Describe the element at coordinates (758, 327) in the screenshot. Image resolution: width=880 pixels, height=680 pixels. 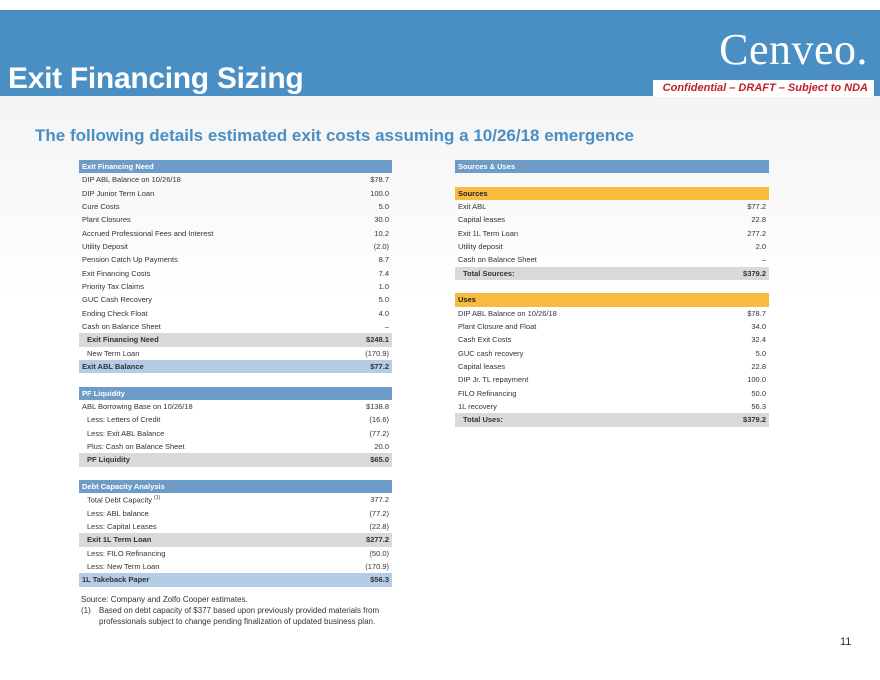
I see `row-value: 34.0` at that location.